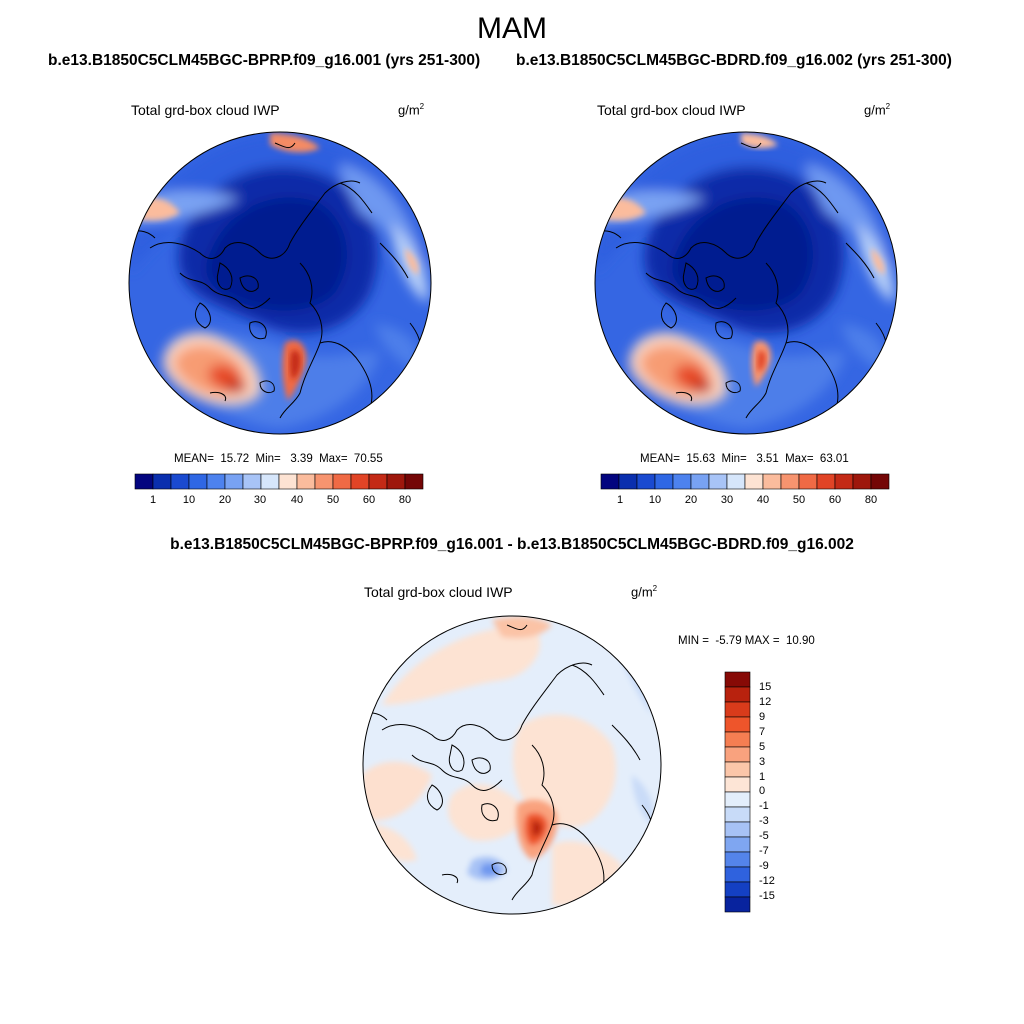 This screenshot has height=1024, width=1024. I want to click on colorbar-label: -9, so click(764, 866).